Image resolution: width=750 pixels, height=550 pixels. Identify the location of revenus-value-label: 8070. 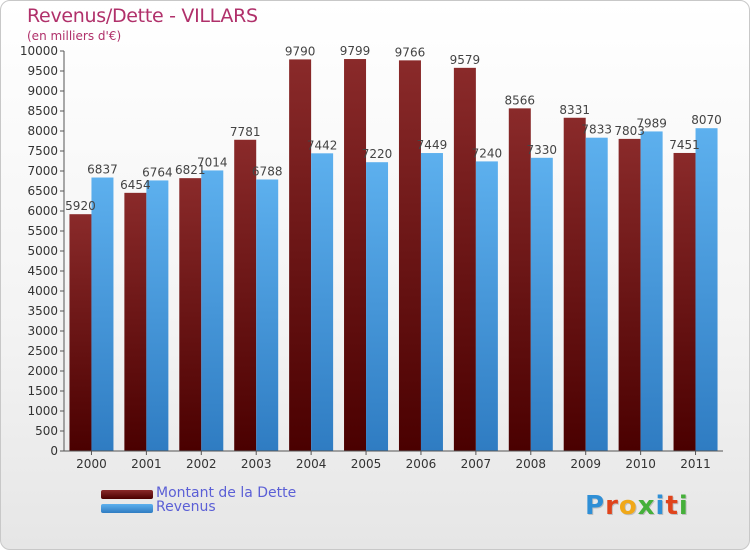
(706, 120).